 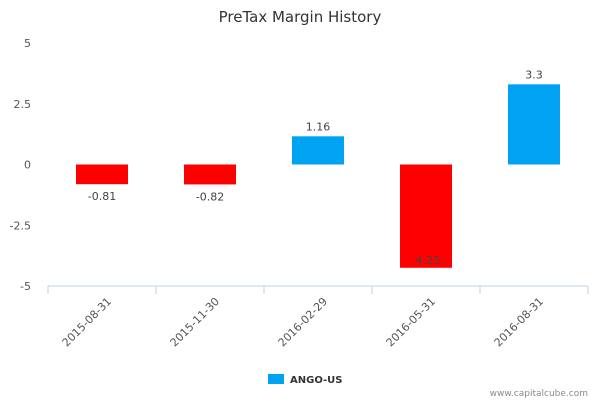 I want to click on y-tick-label: 2.5, so click(x=23, y=104).